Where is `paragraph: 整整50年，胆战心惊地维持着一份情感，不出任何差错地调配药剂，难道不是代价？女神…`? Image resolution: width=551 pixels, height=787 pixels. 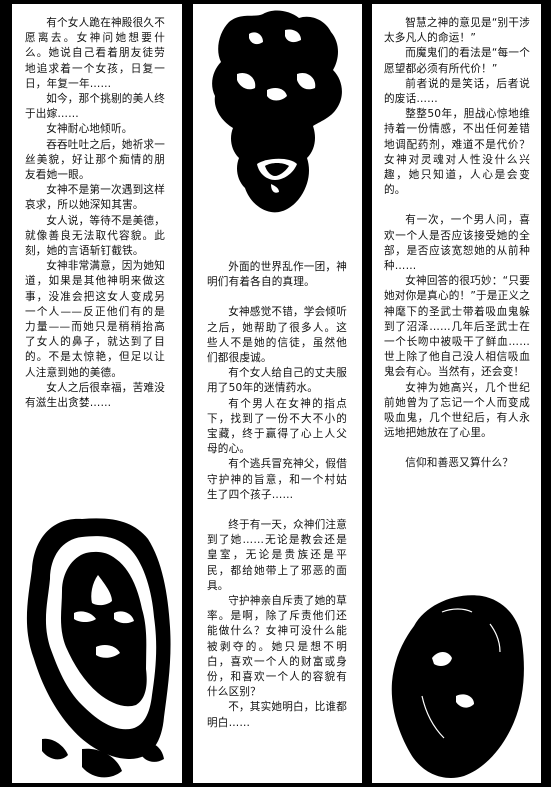 paragraph: 整整50年，胆战心惊地维持着一份情感，不出任何差错地调配药剂，难道不是代价？女神… is located at coordinates (457, 152).